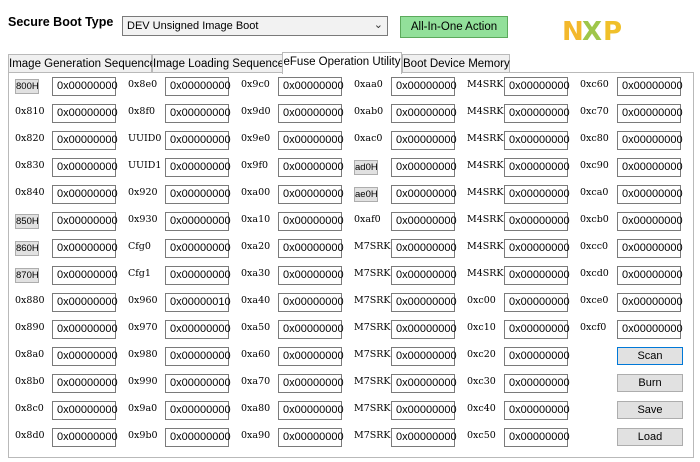 The width and height of the screenshot is (700, 462). I want to click on tab-image-generation-sequence: Image Generation Sequence, so click(82, 63).